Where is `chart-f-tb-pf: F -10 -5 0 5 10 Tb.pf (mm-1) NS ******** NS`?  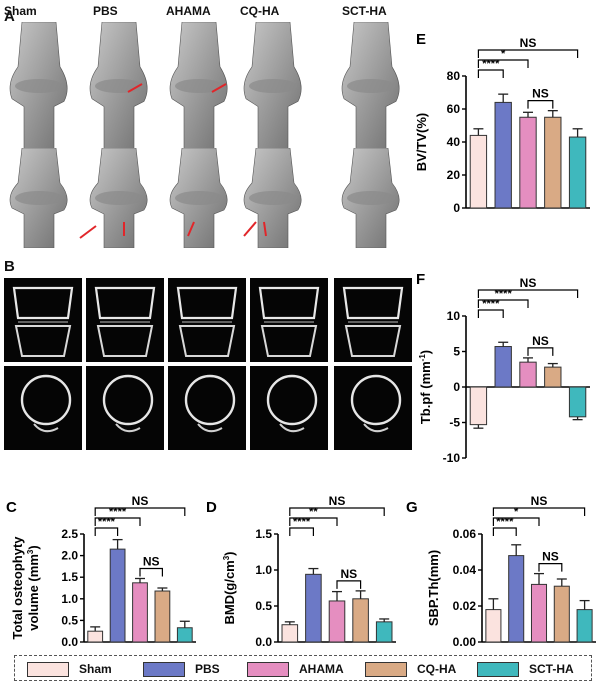
chart-f-tb-pf: F -10 -5 0 5 10 Tb.pf (mm-1) NS ******** NS is located at coordinates (503, 368).